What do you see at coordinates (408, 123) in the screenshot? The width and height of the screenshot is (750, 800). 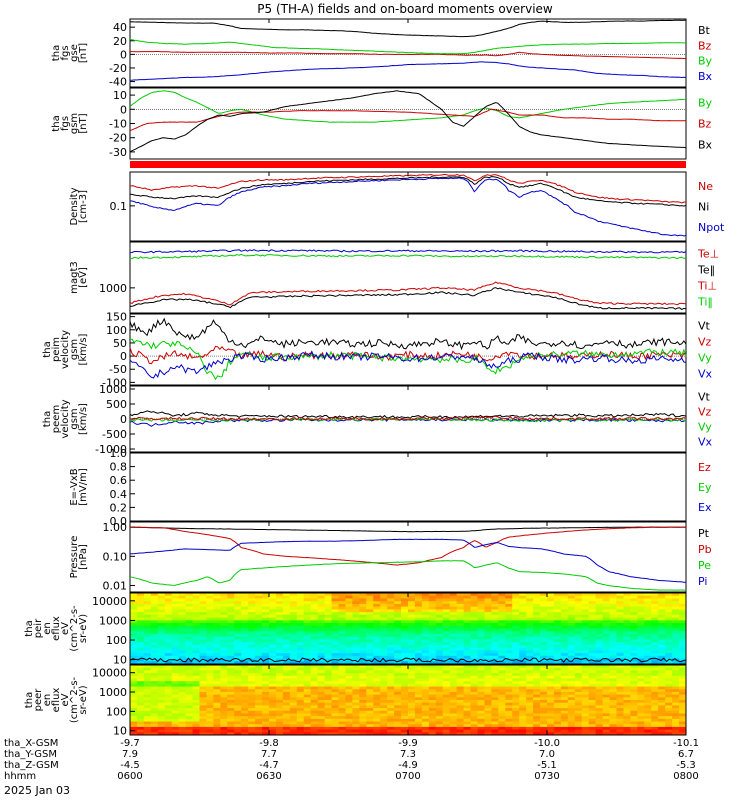 I see `panel-frame` at bounding box center [408, 123].